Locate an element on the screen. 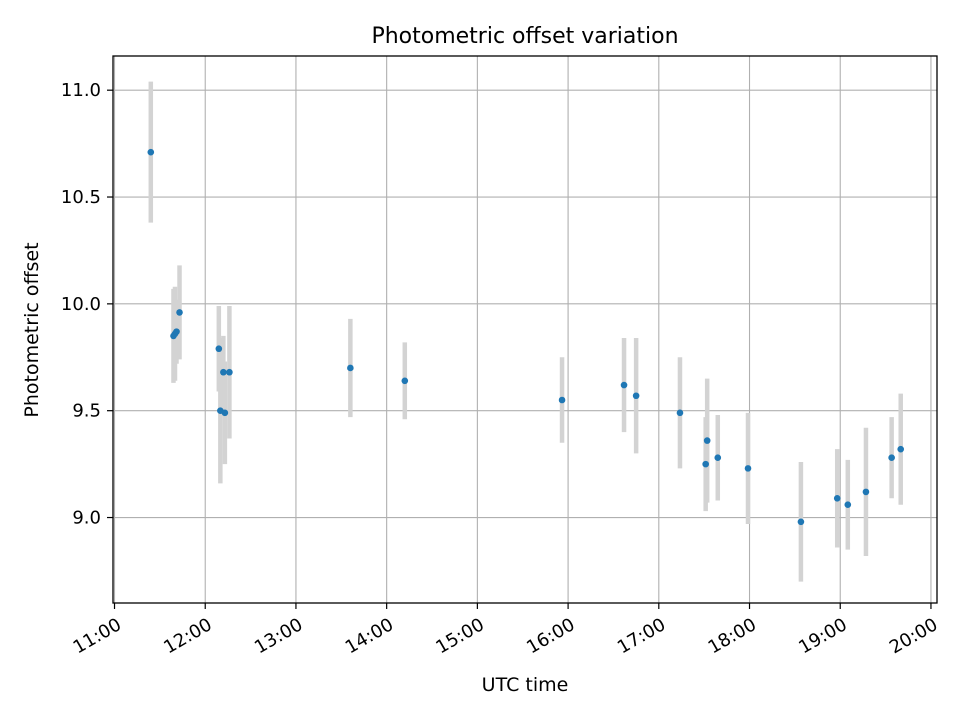 The height and width of the screenshot is (720, 960). x-tick-label: 11:00 is located at coordinates (97, 636).